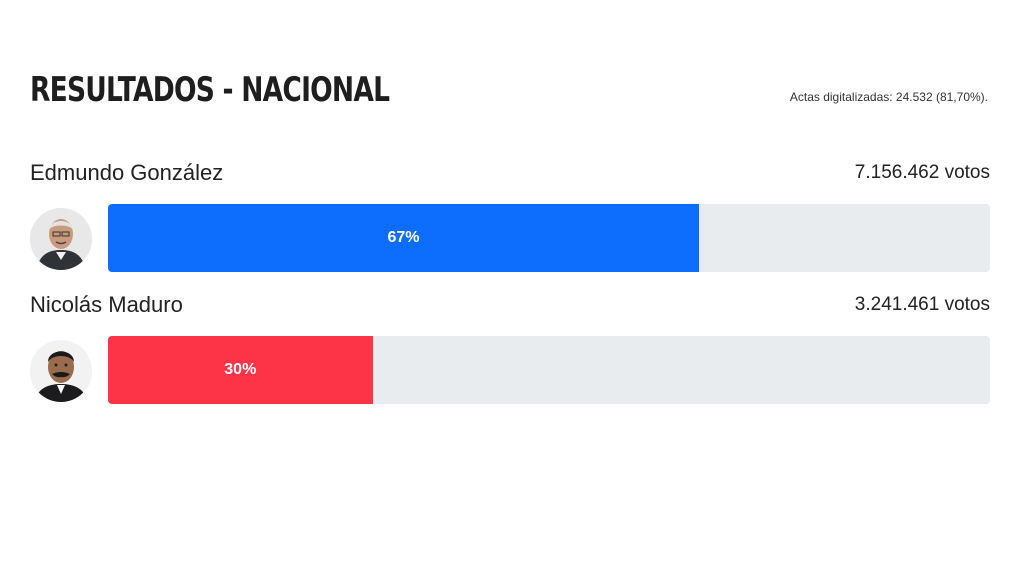 The width and height of the screenshot is (1024, 576). I want to click on candidate-name: Nicolás Maduro, so click(106, 304).